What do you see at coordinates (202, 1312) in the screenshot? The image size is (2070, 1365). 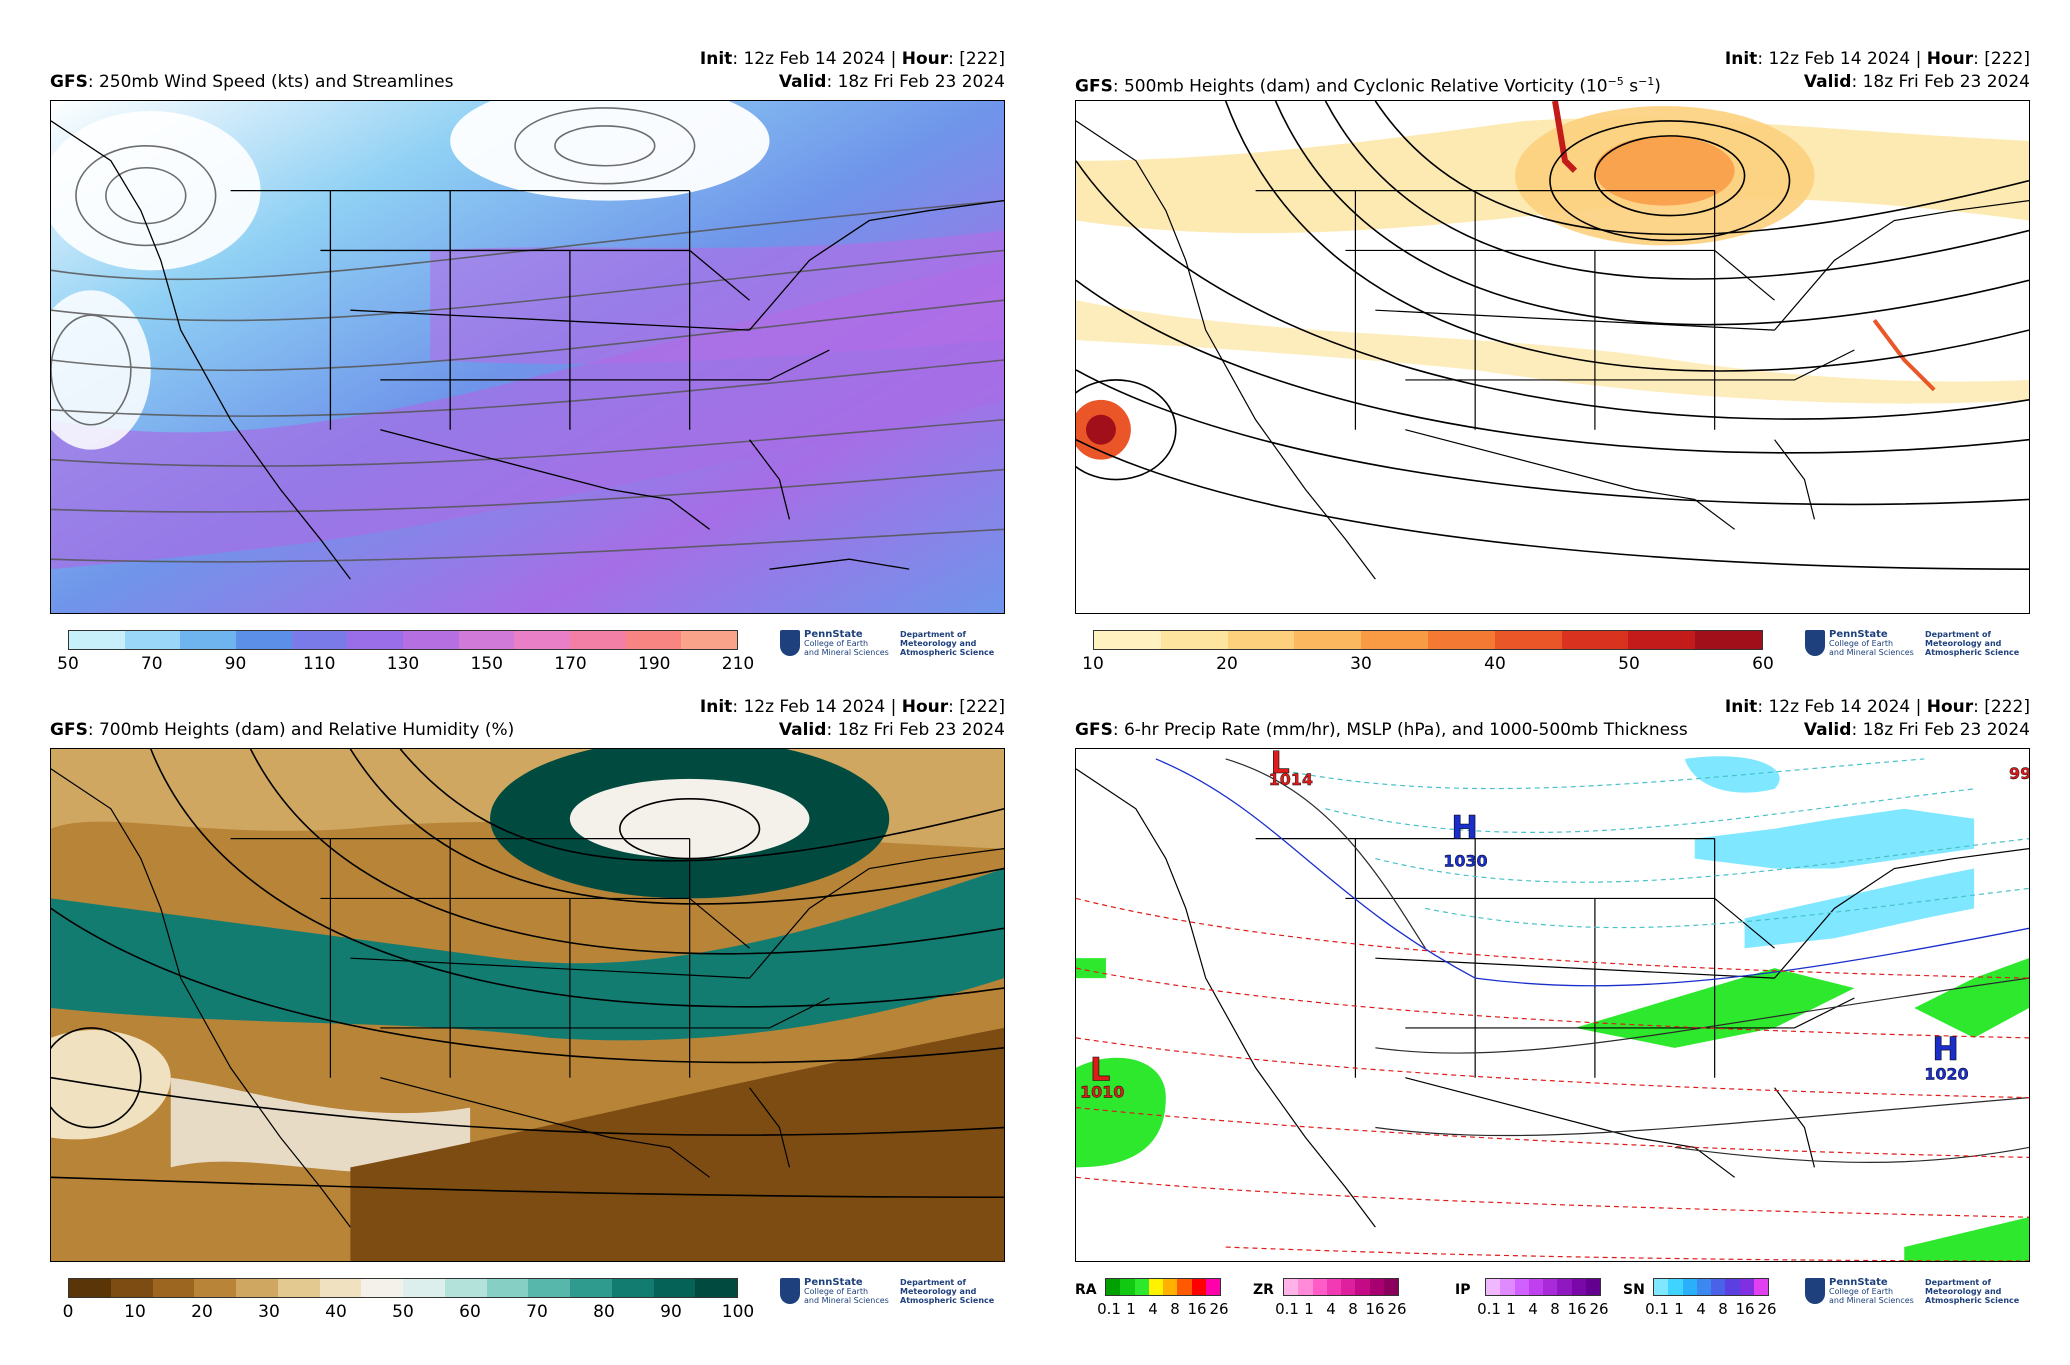 I see `colorbar-tick-label: 20` at bounding box center [202, 1312].